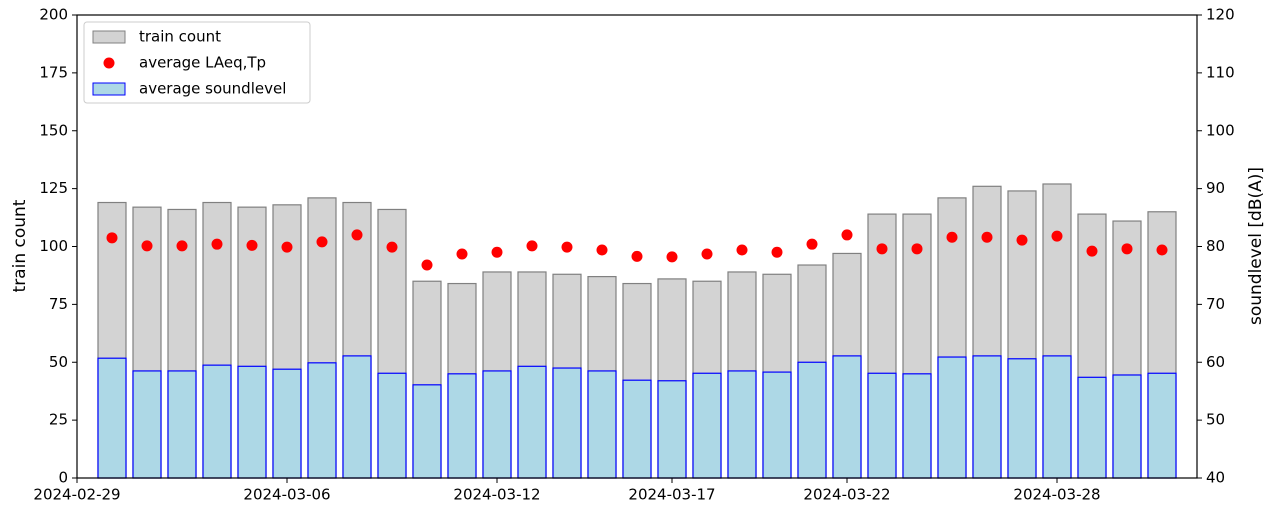 This screenshot has width=1276, height=509. I want to click on y2-tick-label: 60, so click(1215, 362).